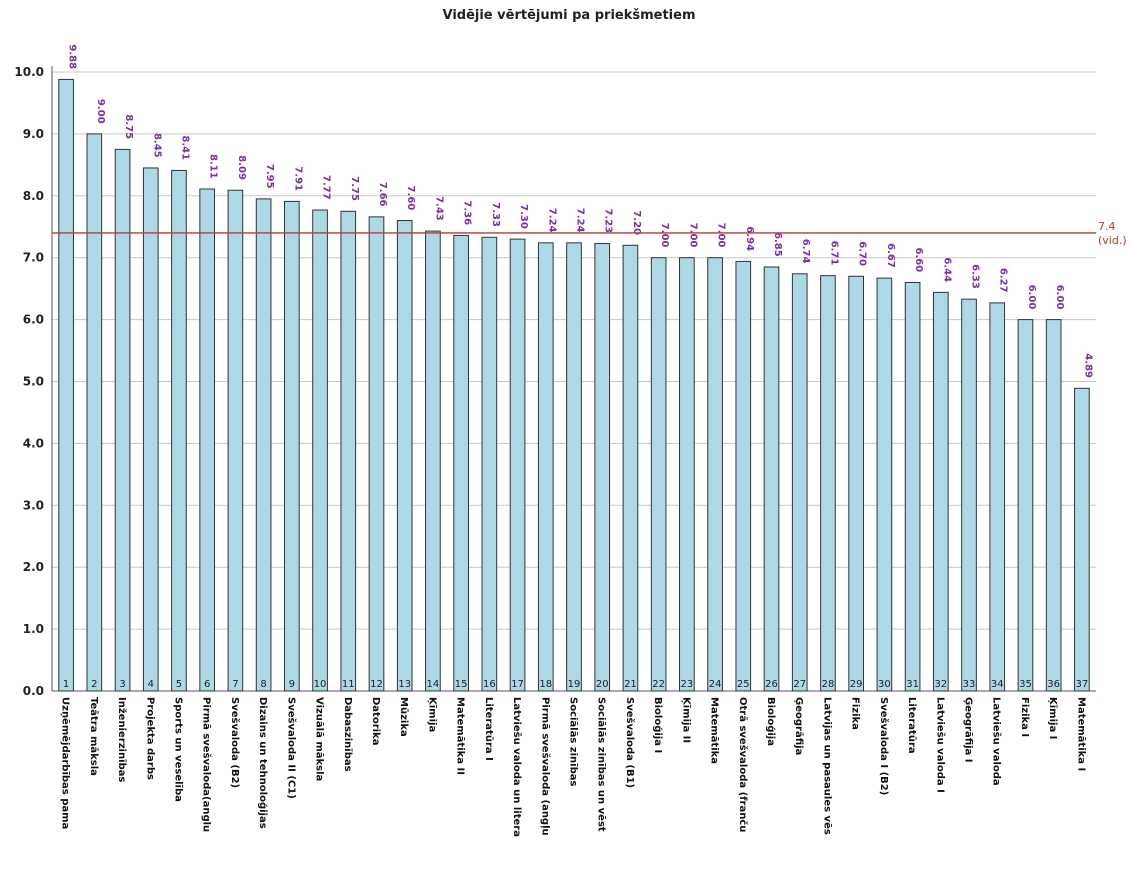 This screenshot has height=878, width=1138. What do you see at coordinates (66, 684) in the screenshot?
I see `bar-index-label: 1` at bounding box center [66, 684].